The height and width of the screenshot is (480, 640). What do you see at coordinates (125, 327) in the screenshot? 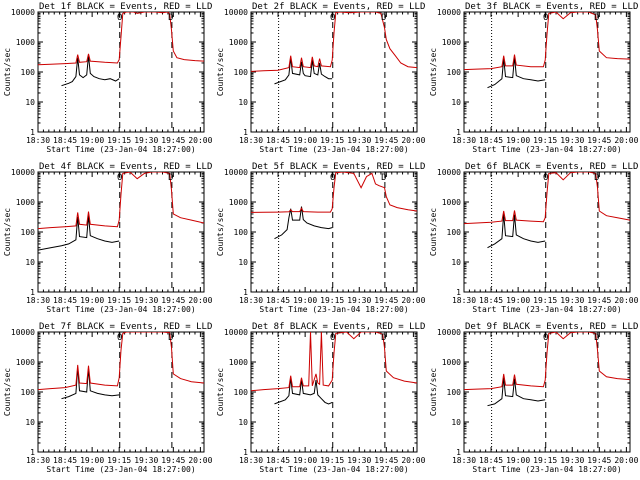
I see `panel-title: Det 7f BLACK = Events, RED = LLD` at bounding box center [125, 327].